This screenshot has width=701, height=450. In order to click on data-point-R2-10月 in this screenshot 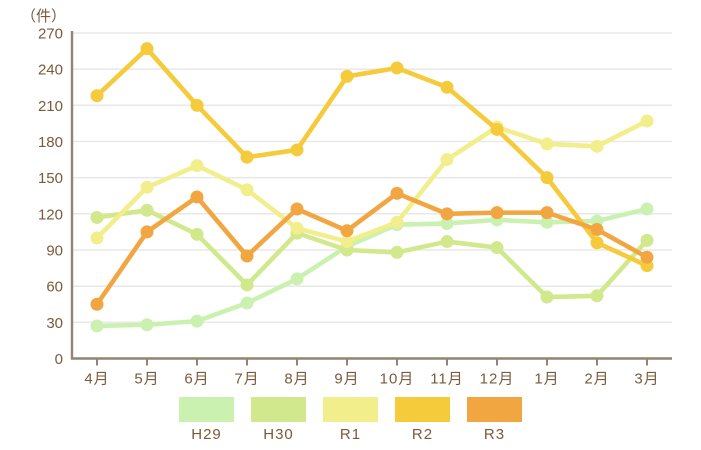, I will do `click(397, 68)`.